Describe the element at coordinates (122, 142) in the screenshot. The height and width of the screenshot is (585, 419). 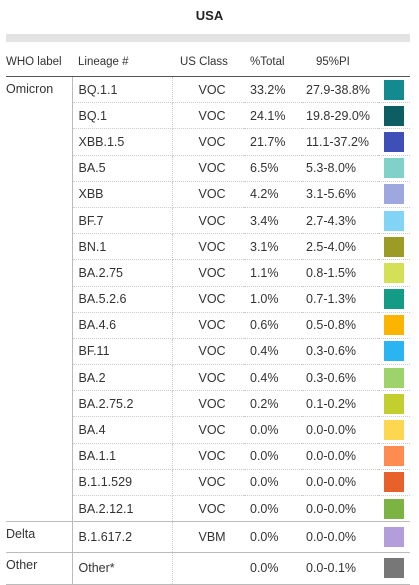
I see `lineage-cell: XBB.1.5` at that location.